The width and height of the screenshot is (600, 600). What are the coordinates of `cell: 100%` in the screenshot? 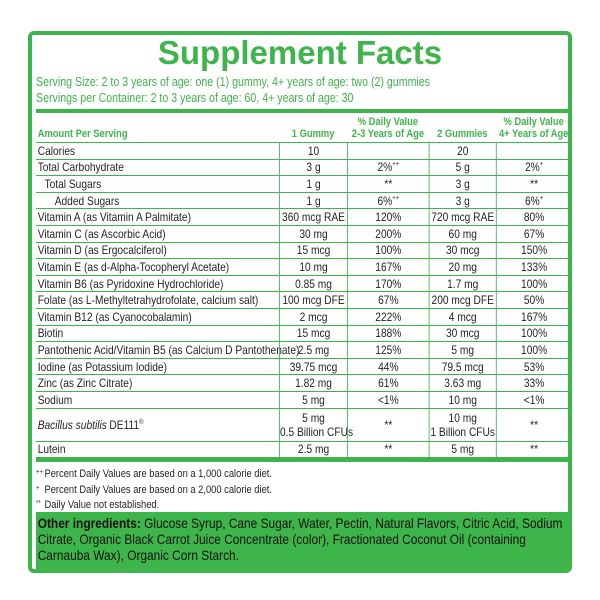 It's located at (531, 333).